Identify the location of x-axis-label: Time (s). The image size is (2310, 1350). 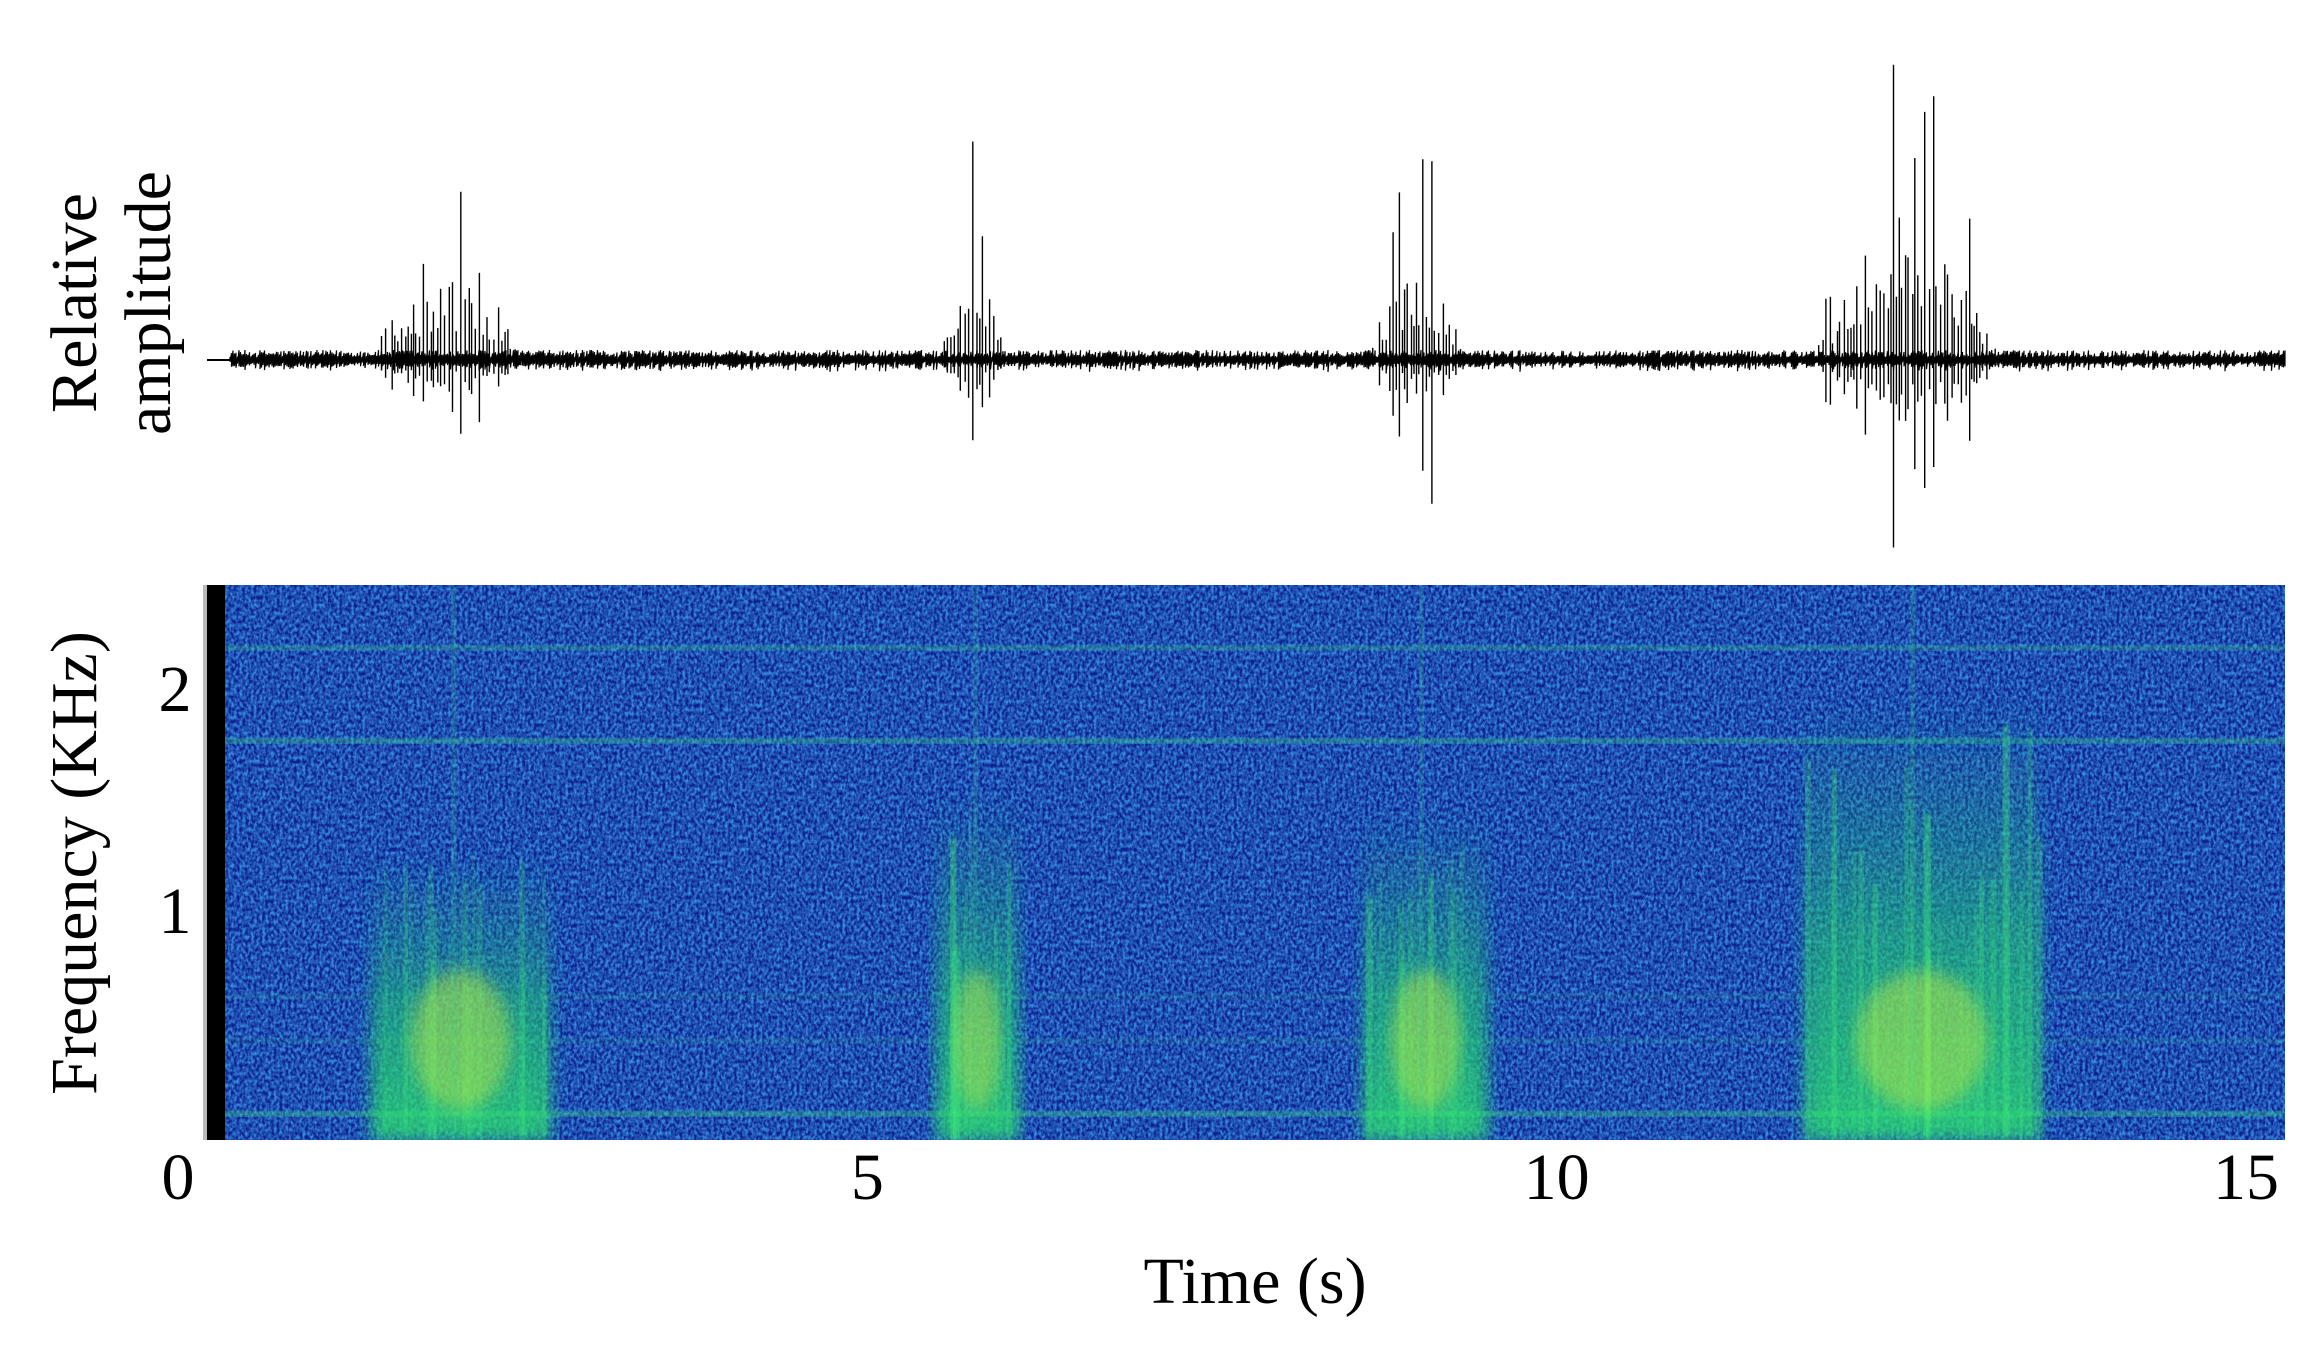
(1254, 1281).